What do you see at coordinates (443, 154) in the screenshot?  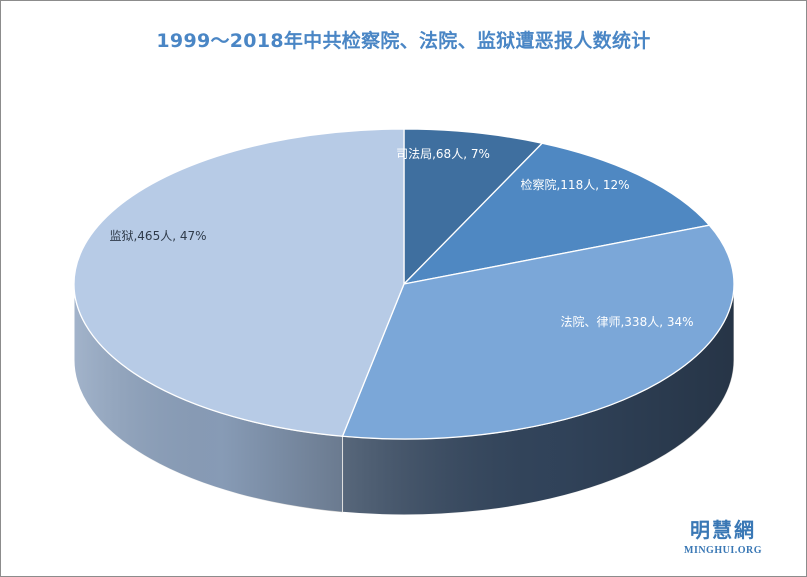 I see `slice-label-0: 司法局,68人, 7%` at bounding box center [443, 154].